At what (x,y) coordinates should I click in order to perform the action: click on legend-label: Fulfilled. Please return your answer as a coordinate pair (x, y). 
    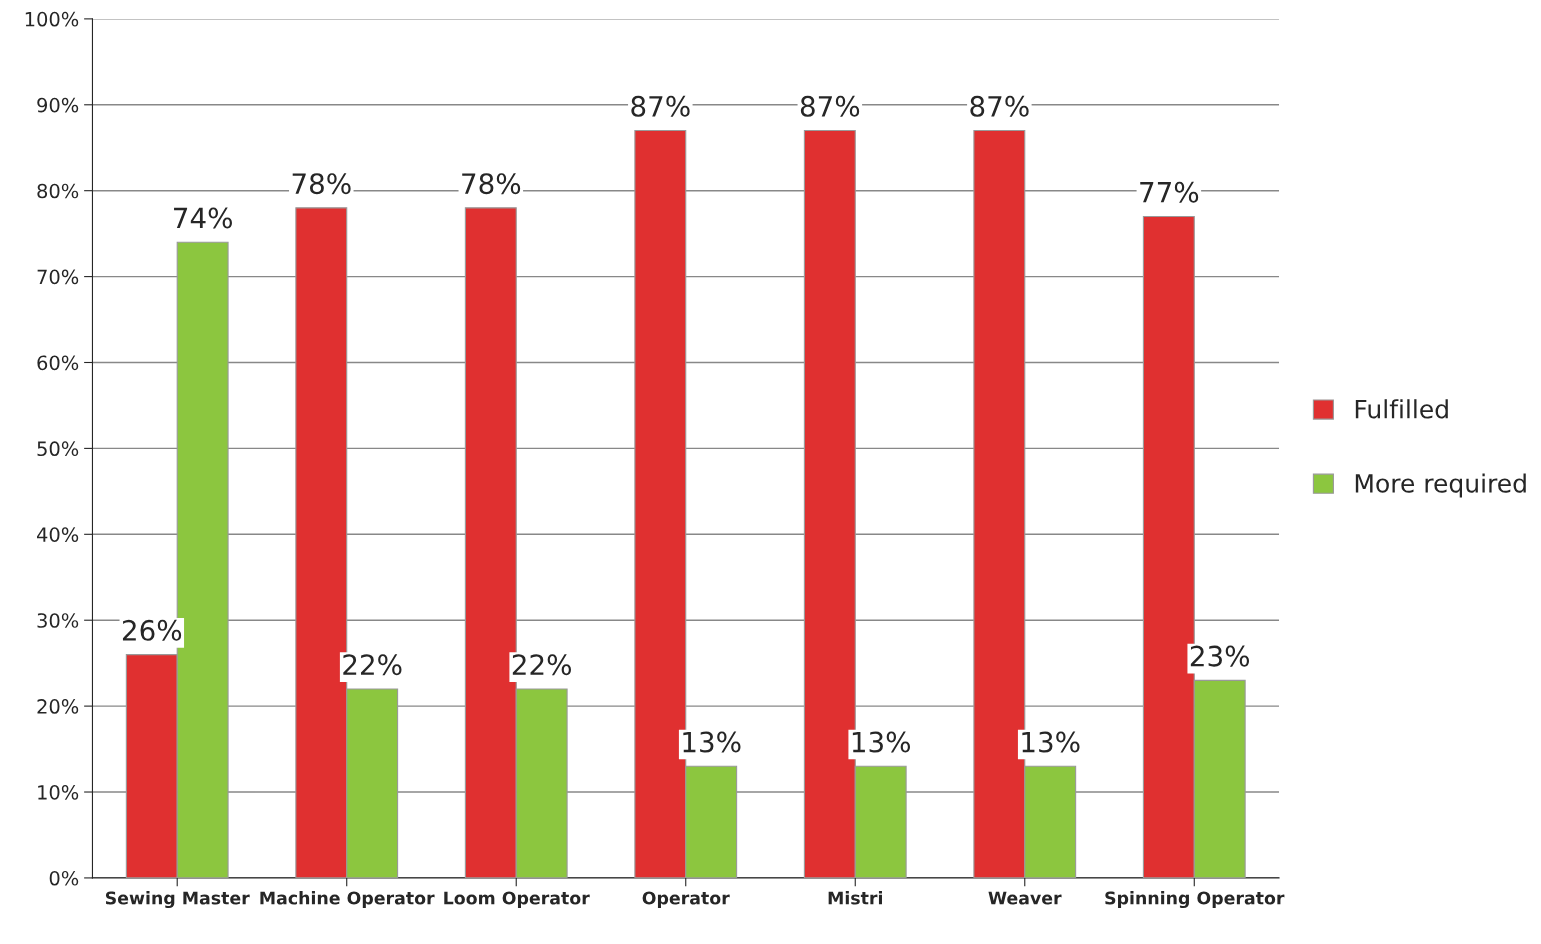
    Looking at the image, I should click on (1401, 409).